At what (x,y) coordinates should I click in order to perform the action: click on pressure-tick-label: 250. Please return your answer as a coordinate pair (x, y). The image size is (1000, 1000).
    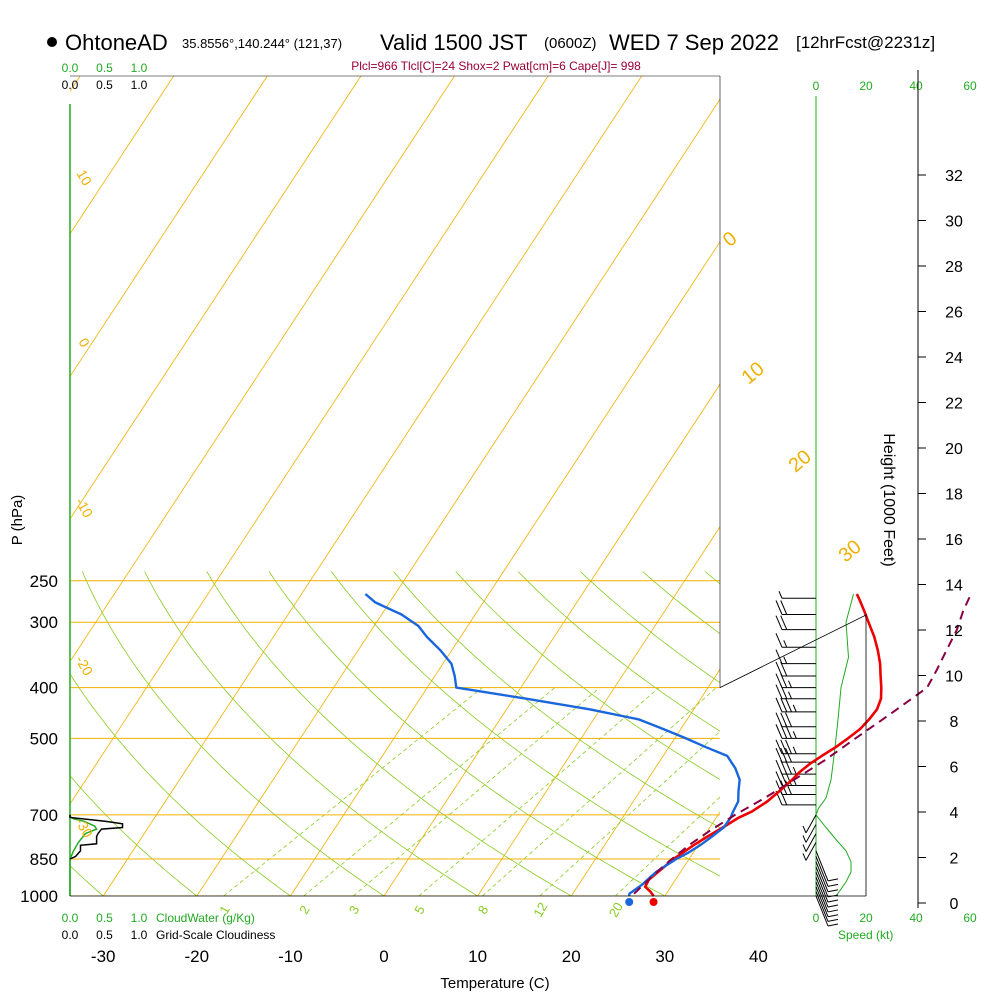
    Looking at the image, I should click on (44, 581).